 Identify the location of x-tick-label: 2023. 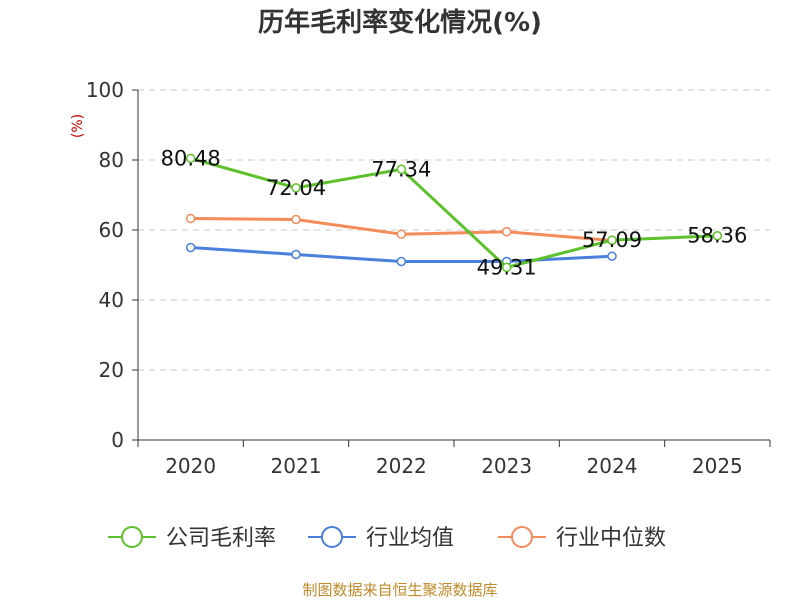
(506, 466).